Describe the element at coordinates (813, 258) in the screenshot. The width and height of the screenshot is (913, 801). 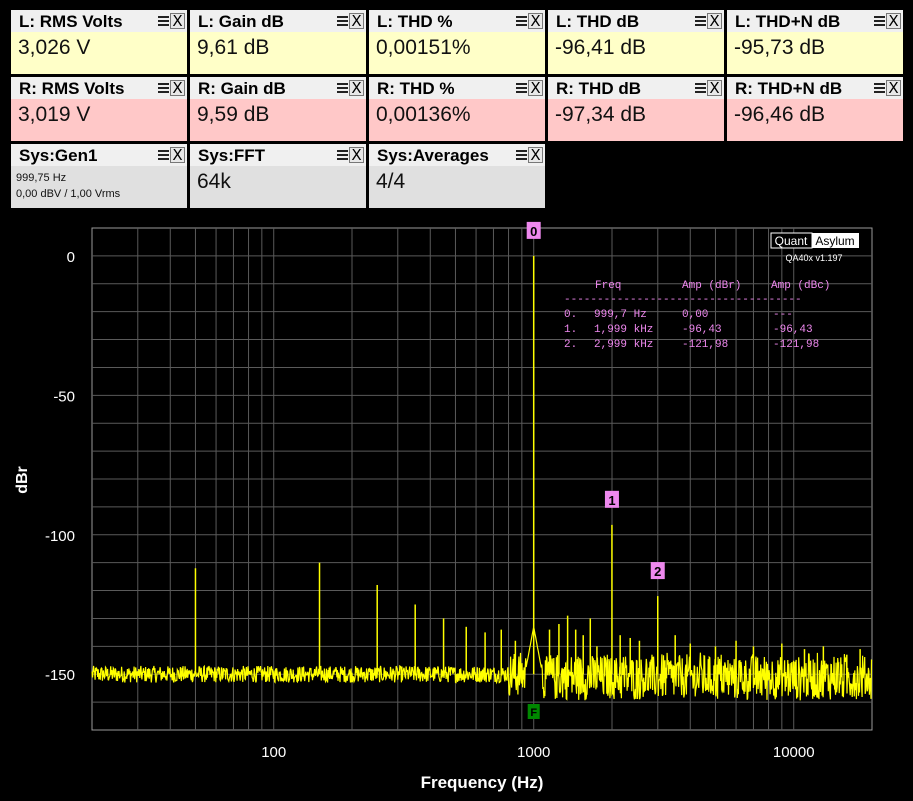
I see `version-label: QA40x v1.197` at that location.